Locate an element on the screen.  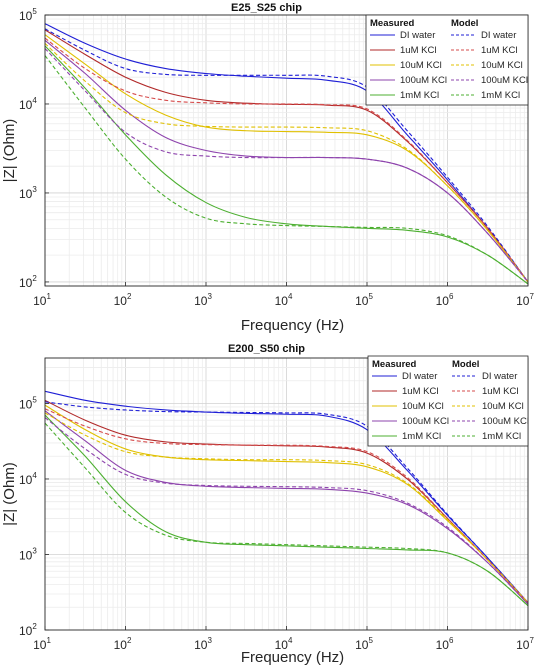
chart-title: E25_S25 chip is located at coordinates (266, 8).